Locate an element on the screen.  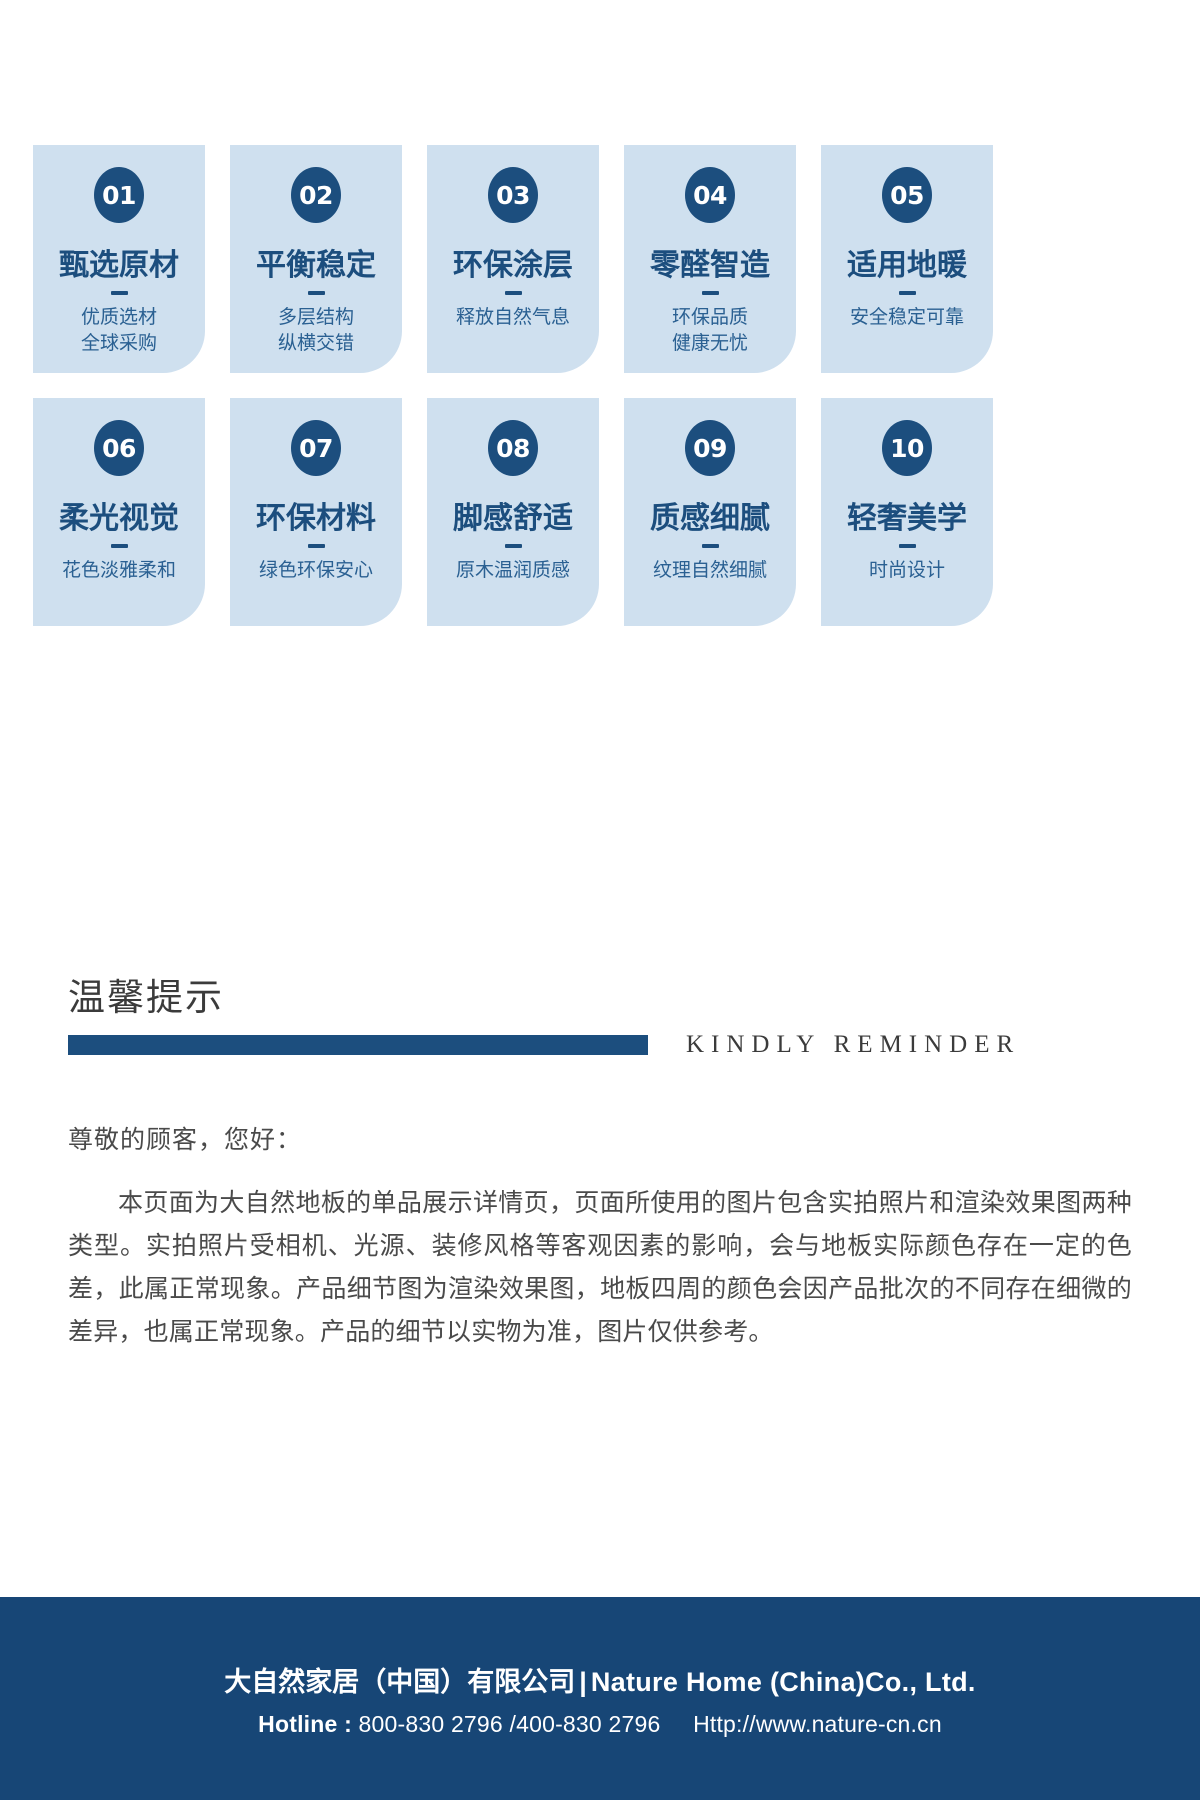
feature-card: 10 轻奢美学 时尚设计 is located at coordinates (907, 512).